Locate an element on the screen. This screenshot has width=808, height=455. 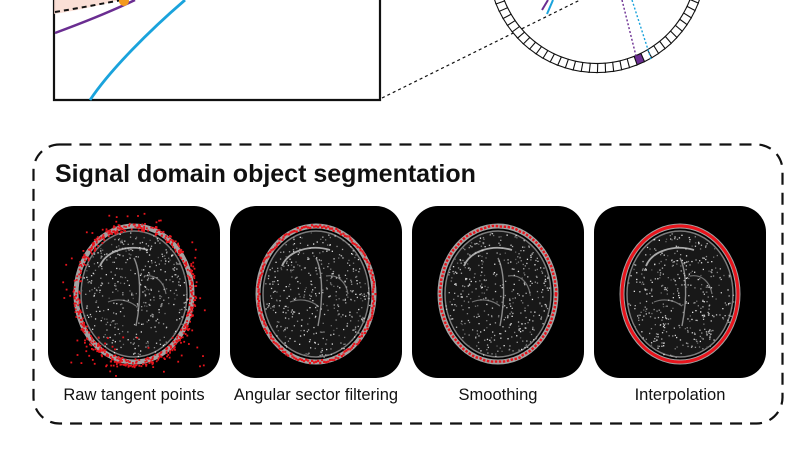
contour-overlay is located at coordinates (134, 294).